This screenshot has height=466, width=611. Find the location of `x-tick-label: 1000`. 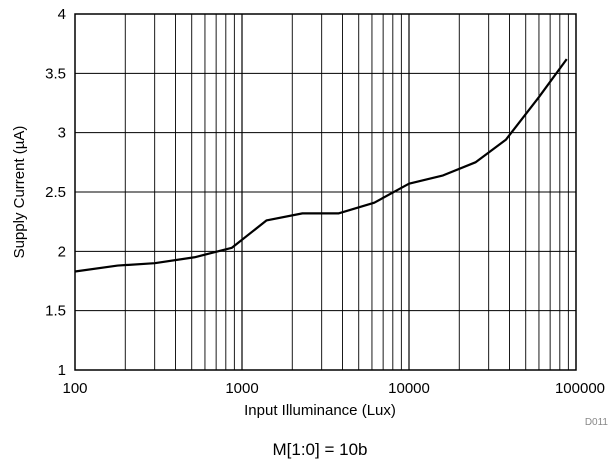

x-tick-label: 1000 is located at coordinates (241, 388).